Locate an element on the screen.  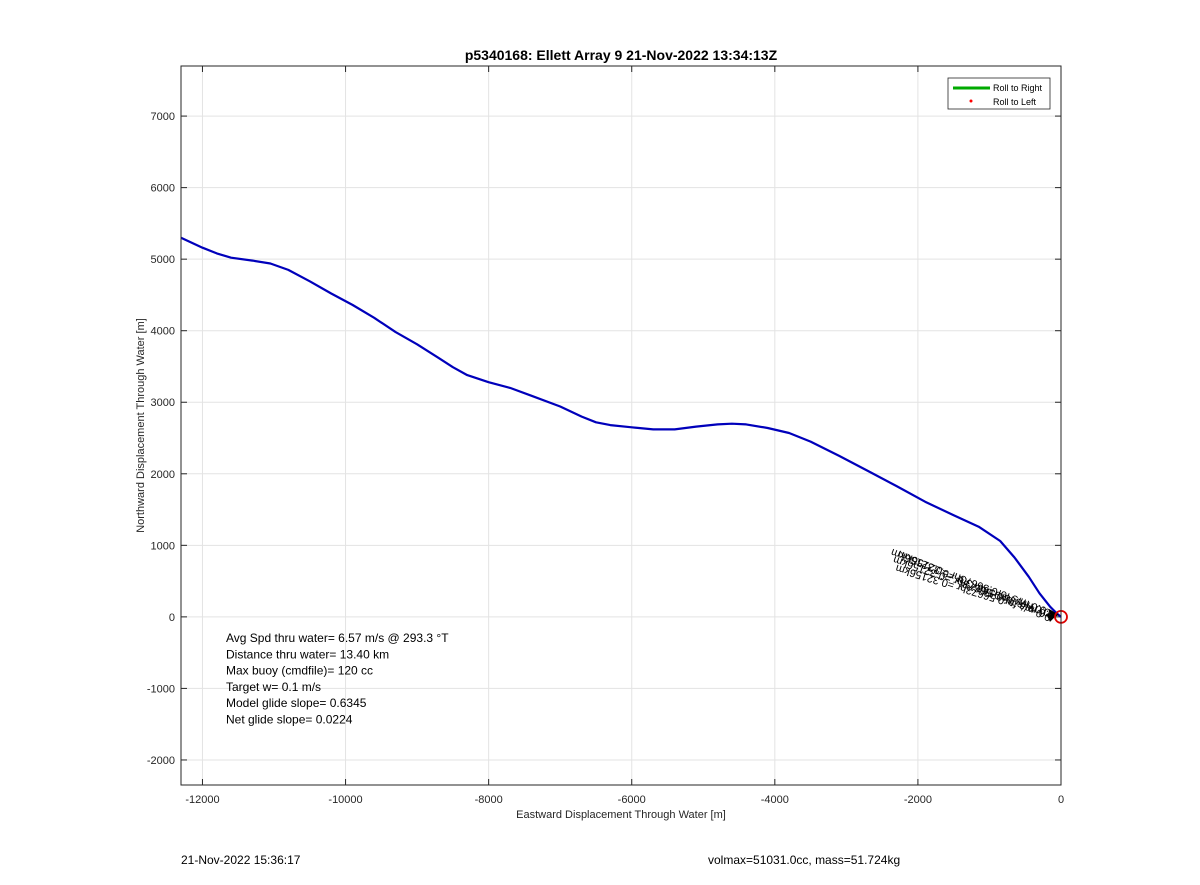
x-tick-label: -2000 is located at coordinates (918, 800).